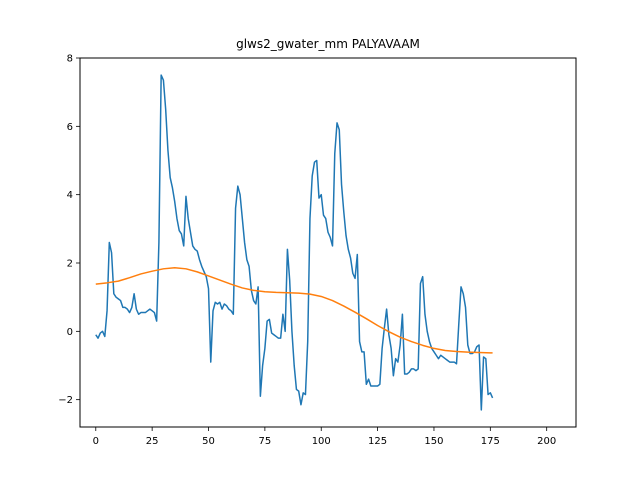  What do you see at coordinates (490, 441) in the screenshot?
I see `x-tick-label: 175` at bounding box center [490, 441].